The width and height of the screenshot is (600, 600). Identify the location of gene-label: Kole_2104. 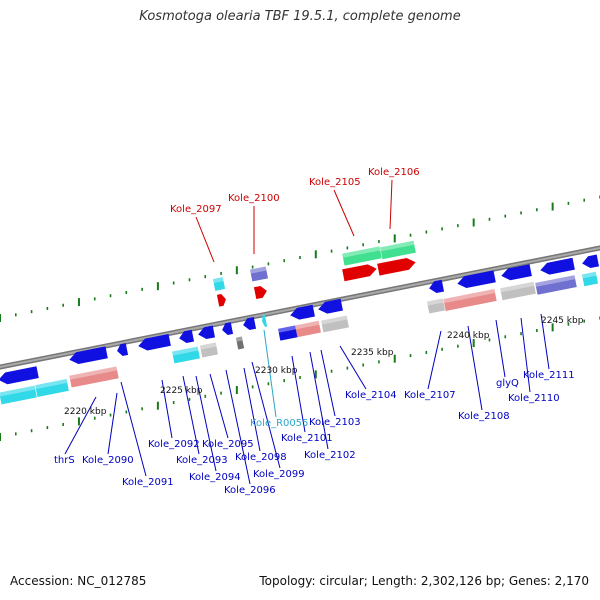
(371, 395).